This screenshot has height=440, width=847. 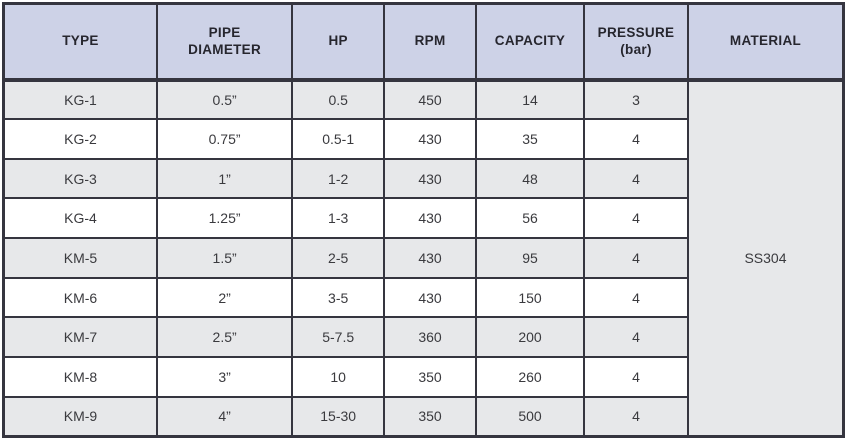 I want to click on header-cell-pressure: PRESSURE (bar), so click(x=636, y=42).